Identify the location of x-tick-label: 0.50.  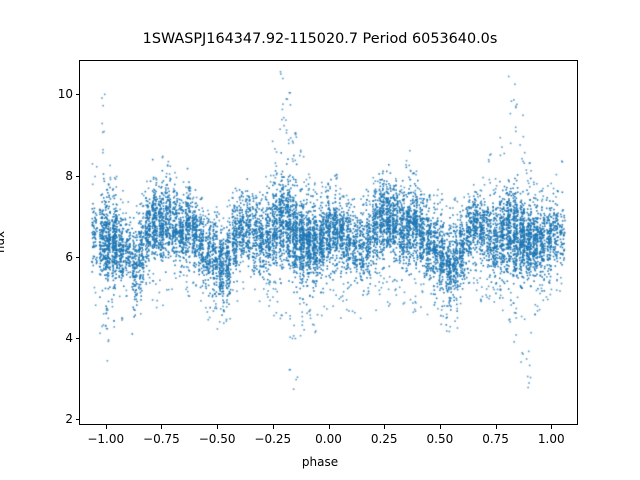
(440, 439).